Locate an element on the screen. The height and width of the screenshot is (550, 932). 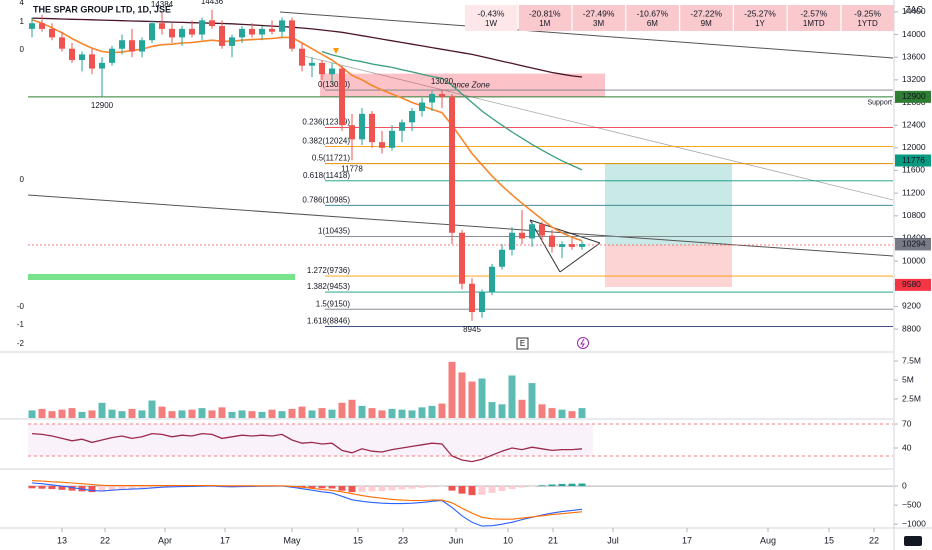
y-tick-label: −500 is located at coordinates (911, 504).